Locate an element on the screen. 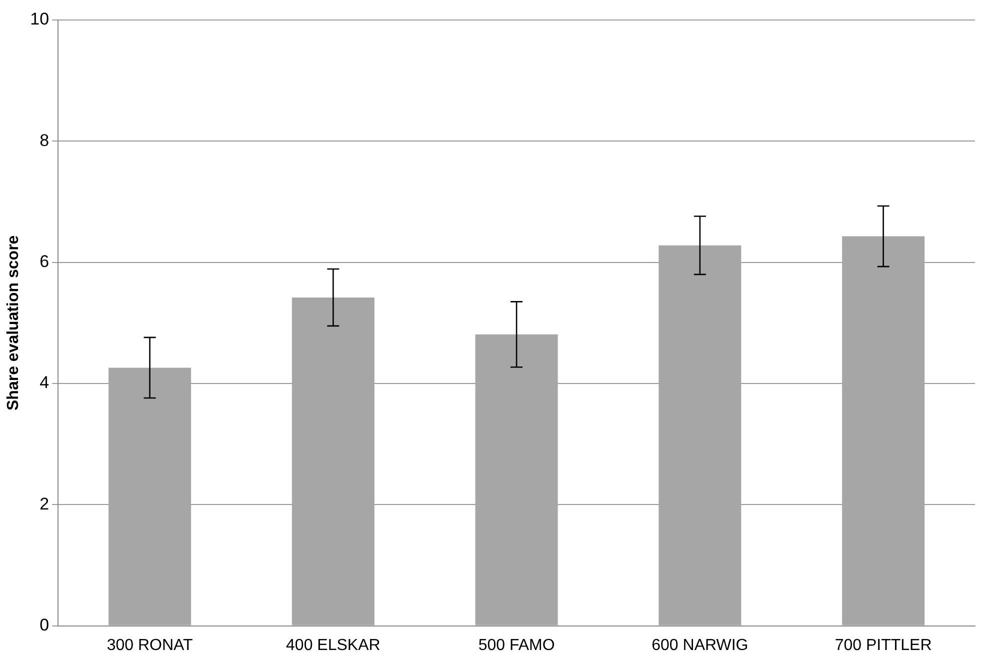 Image resolution: width=995 pixels, height=658 pixels. x-tick-label: 300 RONAT is located at coordinates (149, 645).